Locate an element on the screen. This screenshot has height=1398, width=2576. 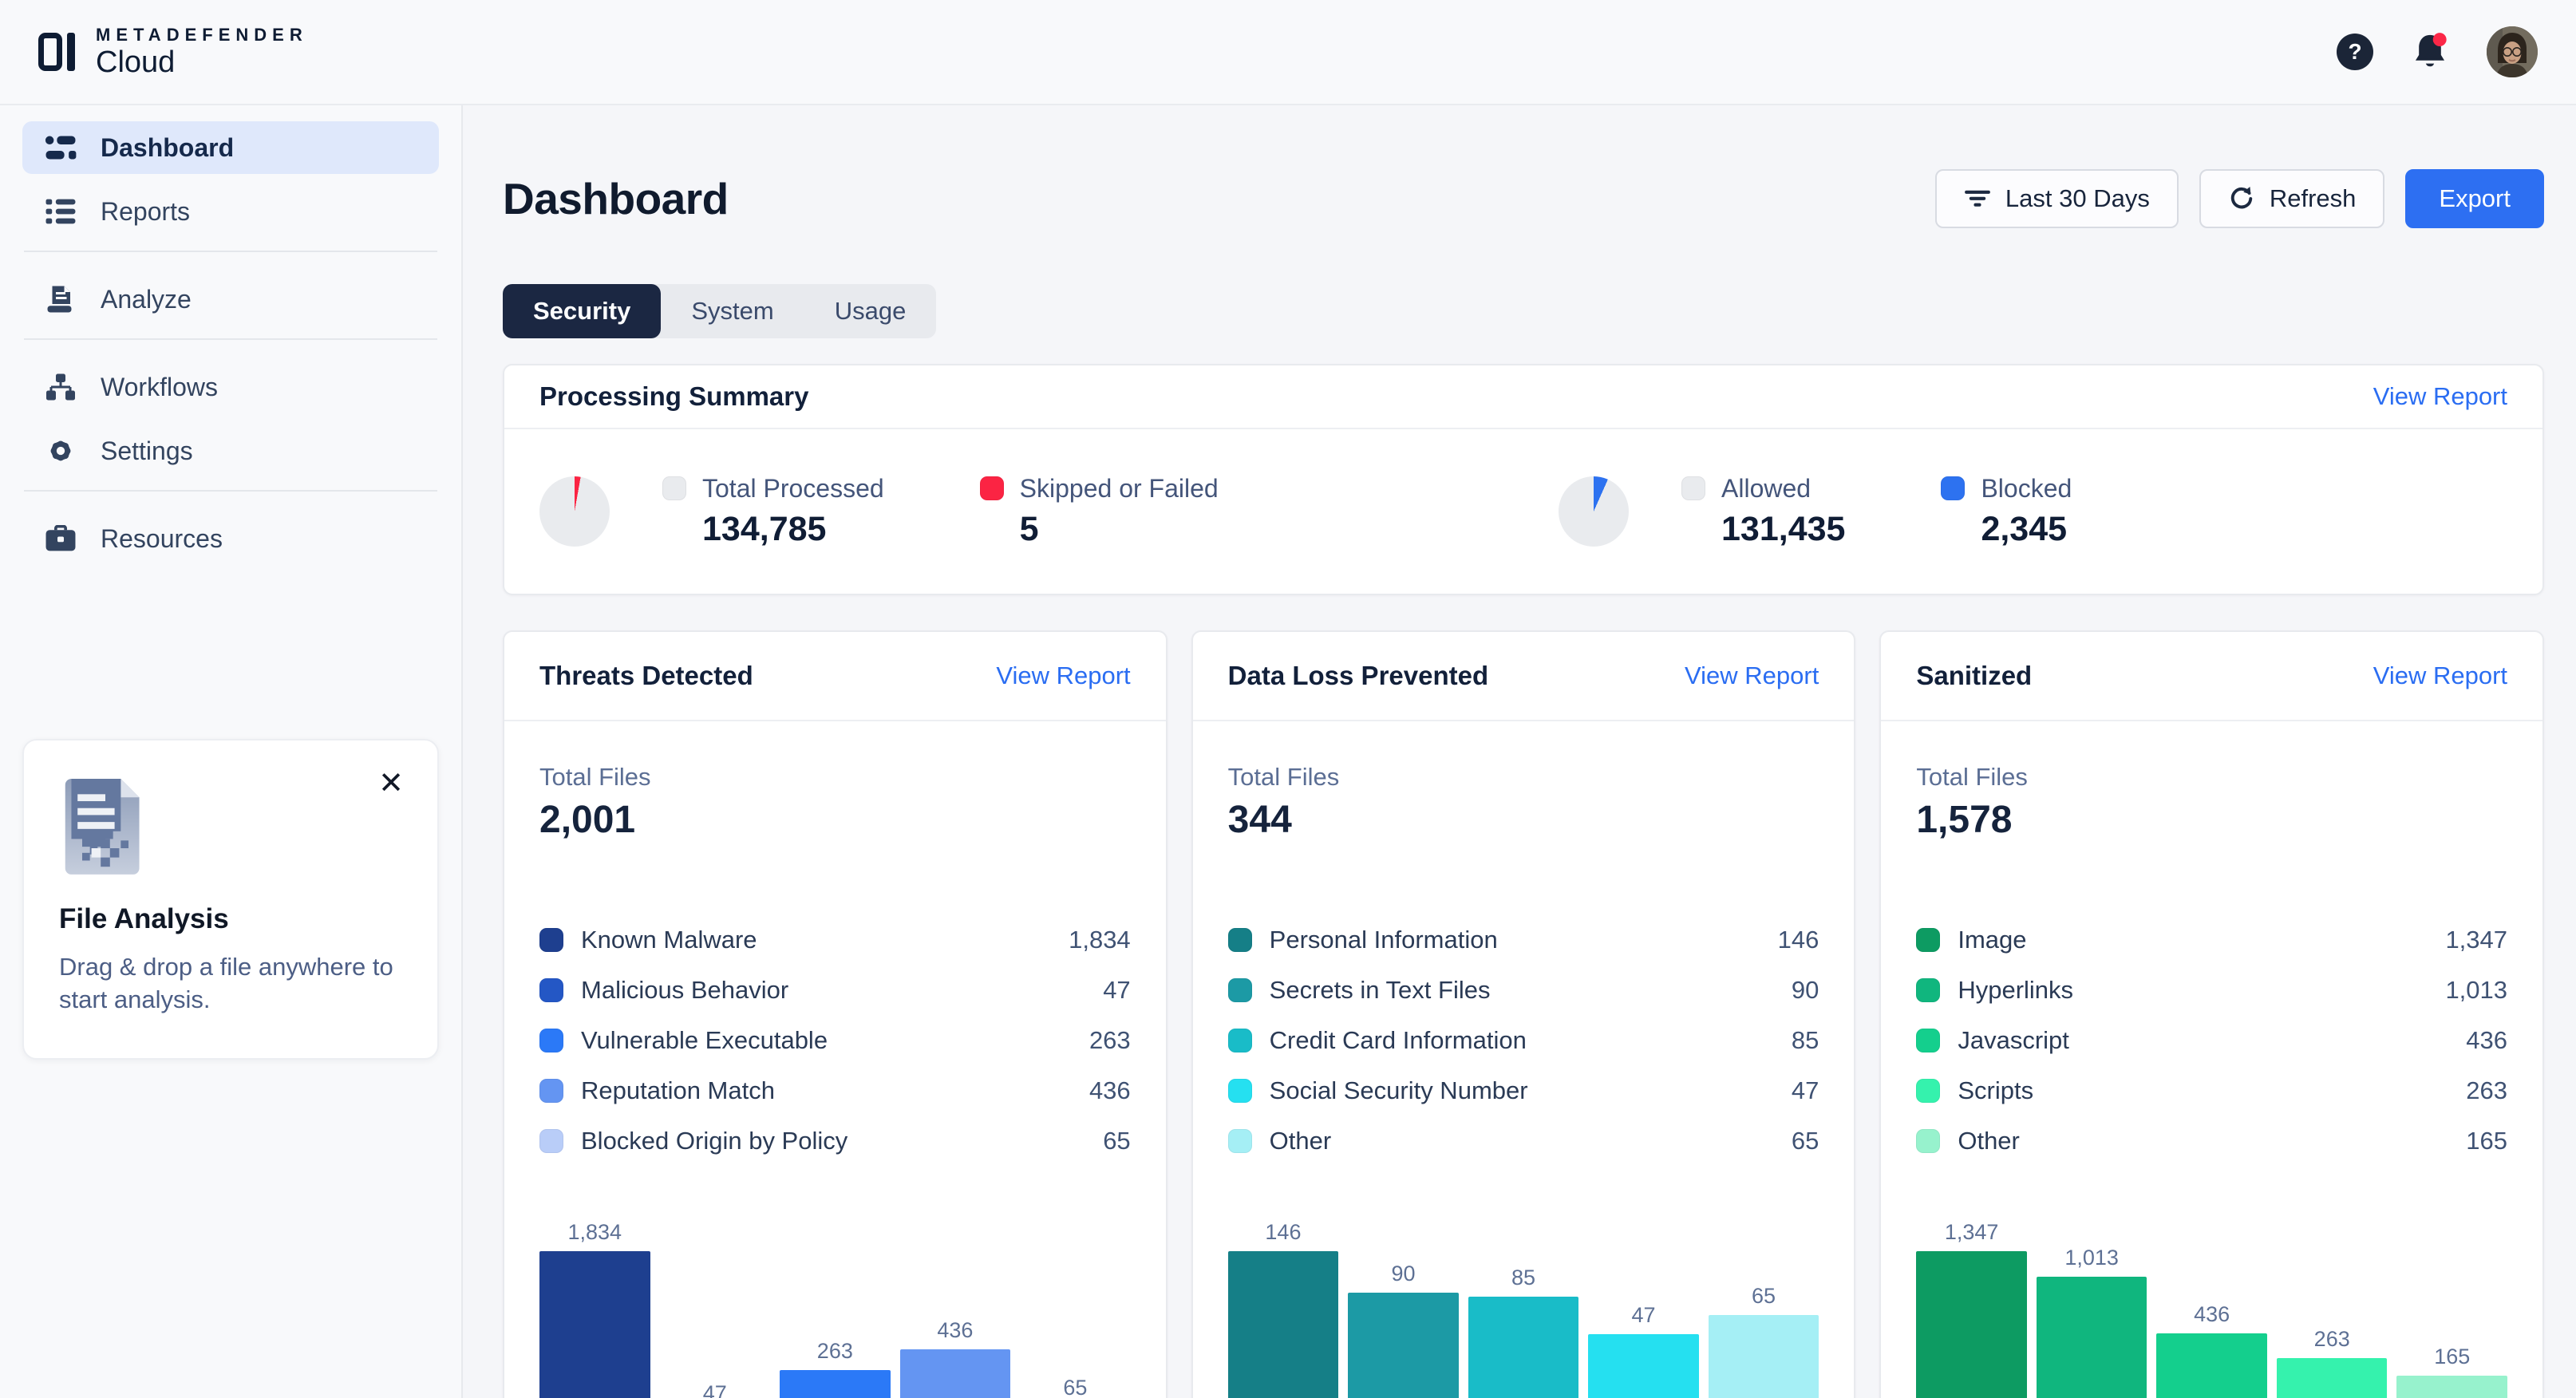
user-avatar is located at coordinates (2512, 51).